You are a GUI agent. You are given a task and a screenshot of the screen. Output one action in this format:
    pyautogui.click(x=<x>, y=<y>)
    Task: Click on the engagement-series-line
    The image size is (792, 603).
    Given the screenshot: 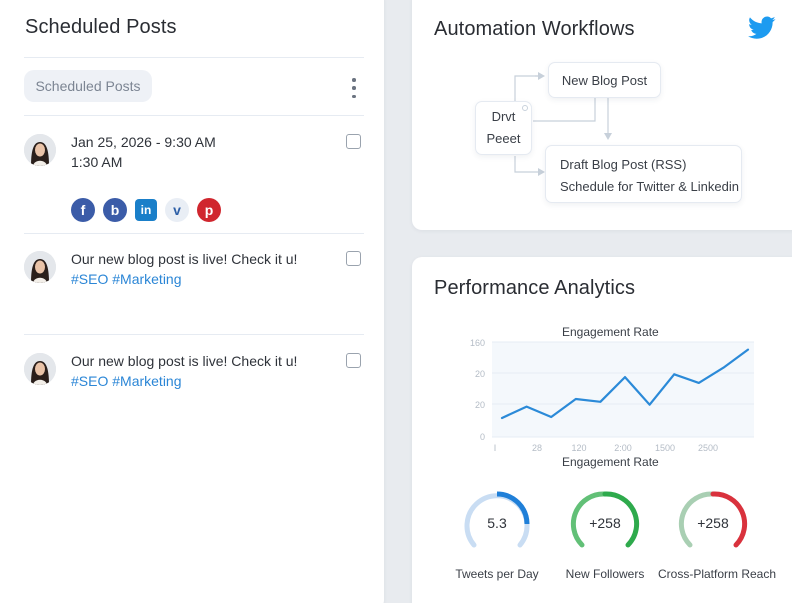 What is the action you would take?
    pyautogui.click(x=625, y=384)
    